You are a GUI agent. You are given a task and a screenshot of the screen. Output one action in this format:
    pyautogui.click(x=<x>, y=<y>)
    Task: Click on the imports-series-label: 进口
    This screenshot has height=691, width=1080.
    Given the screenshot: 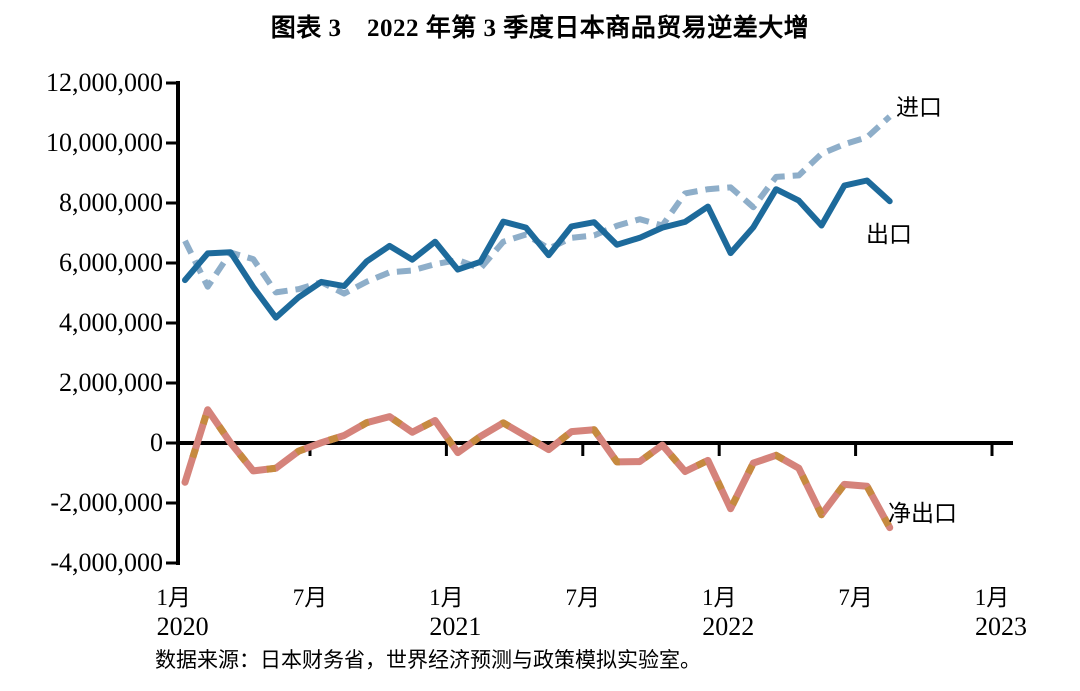 What is the action you would take?
    pyautogui.click(x=919, y=107)
    